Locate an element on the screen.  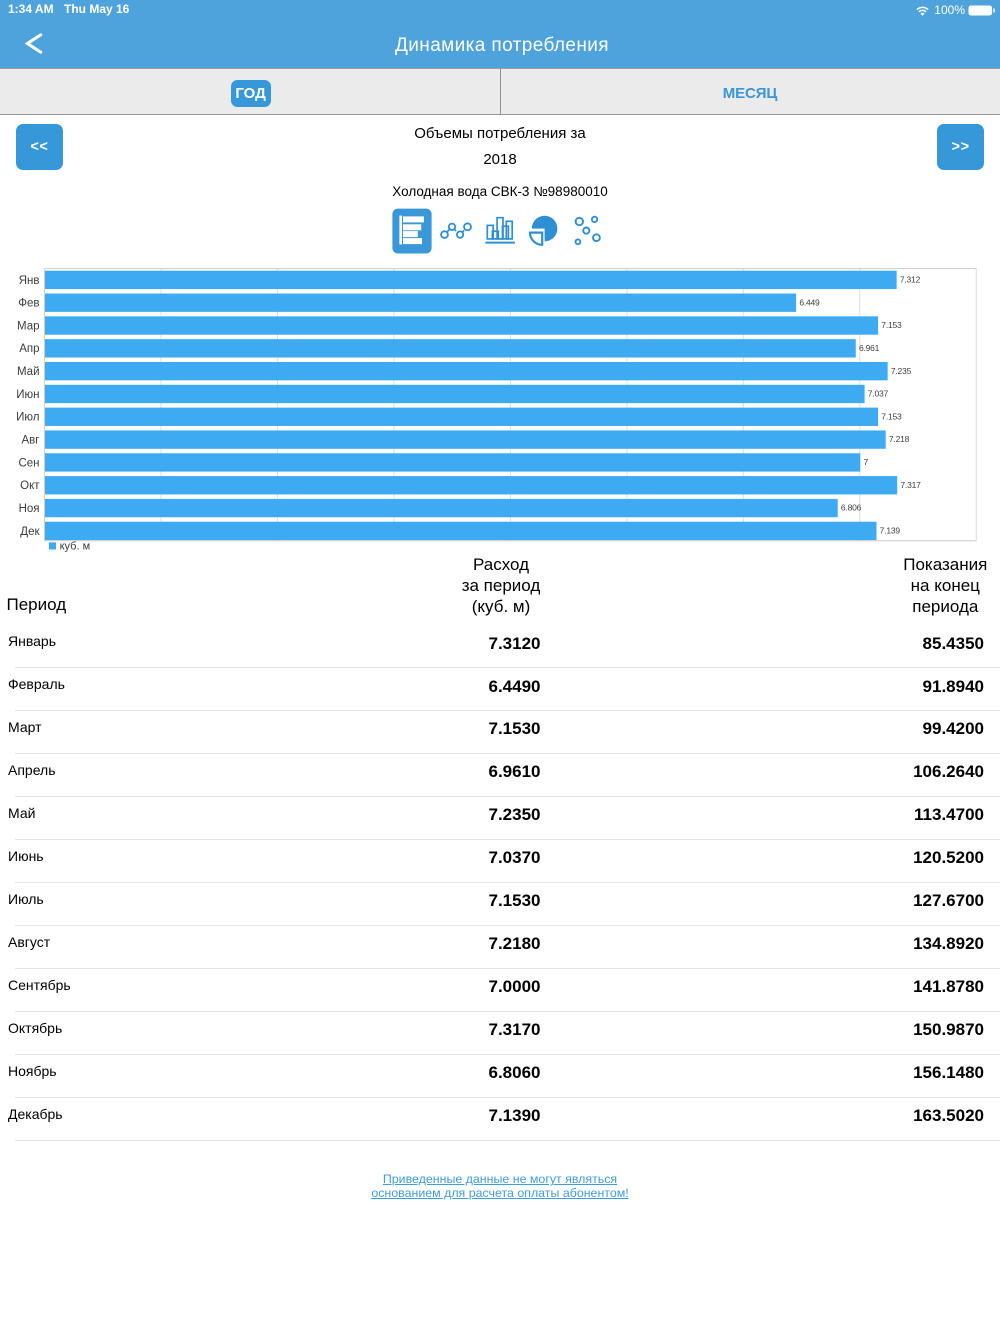
svg-text: 7.317 is located at coordinates (910, 485).